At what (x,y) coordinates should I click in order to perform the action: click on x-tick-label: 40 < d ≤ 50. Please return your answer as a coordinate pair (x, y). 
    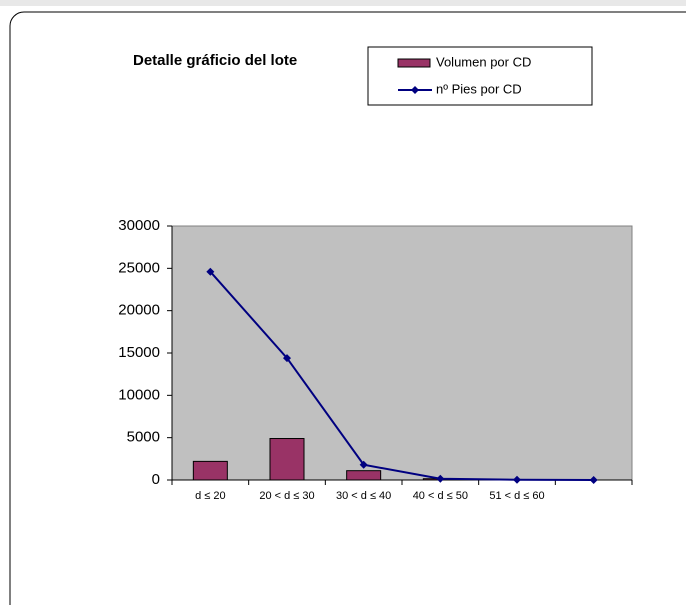
    Looking at the image, I should click on (440, 496).